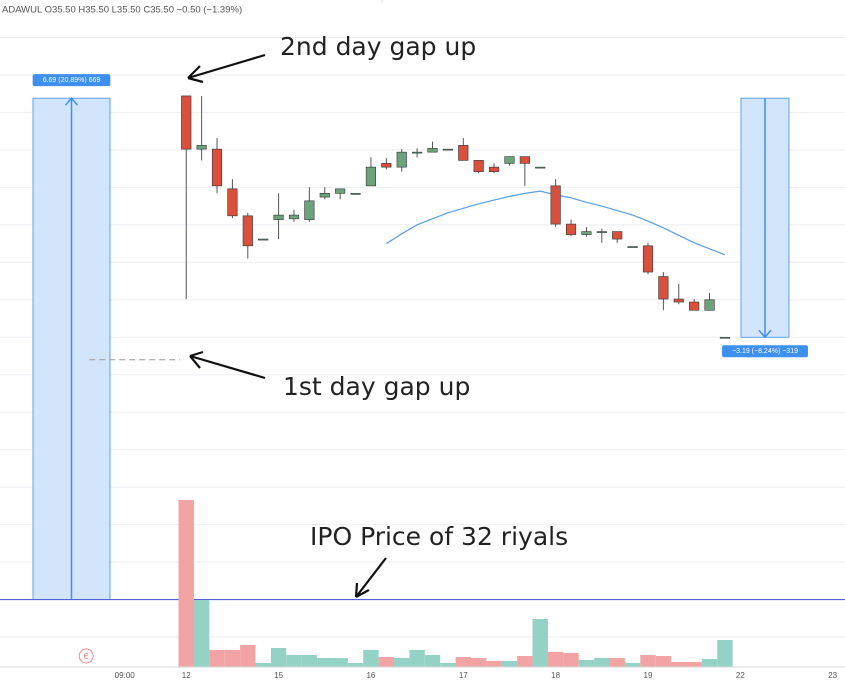 The width and height of the screenshot is (845, 684). I want to click on annotation: 1st day gap up, so click(376, 386).